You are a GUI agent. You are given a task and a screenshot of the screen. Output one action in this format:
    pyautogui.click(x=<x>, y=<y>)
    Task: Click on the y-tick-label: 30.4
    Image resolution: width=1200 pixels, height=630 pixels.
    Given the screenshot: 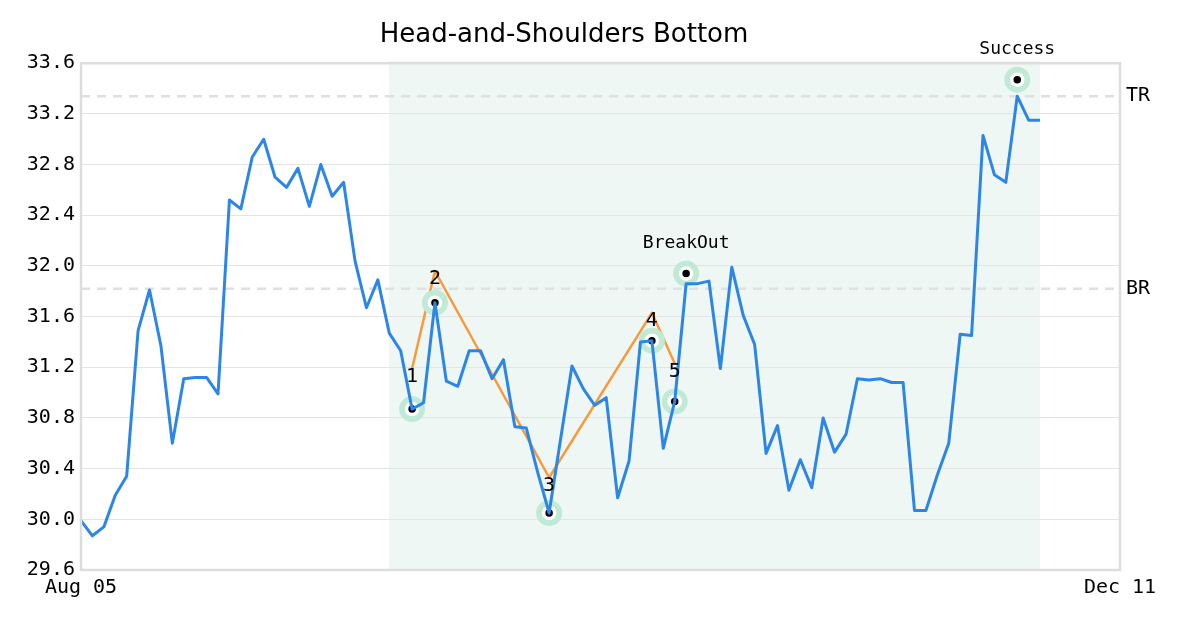 What is the action you would take?
    pyautogui.click(x=50, y=466)
    